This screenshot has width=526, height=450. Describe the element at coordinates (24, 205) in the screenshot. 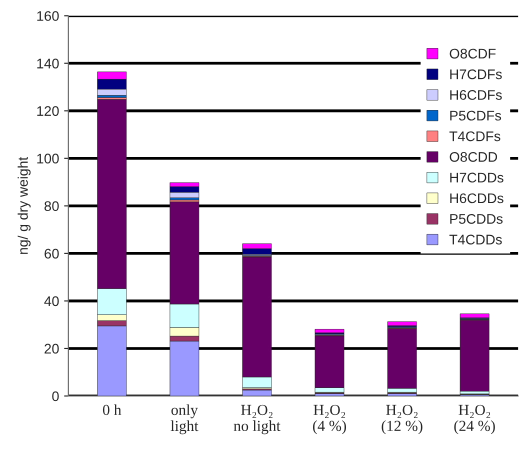

I see `y-axis-title: ng/ g dry weight` at that location.